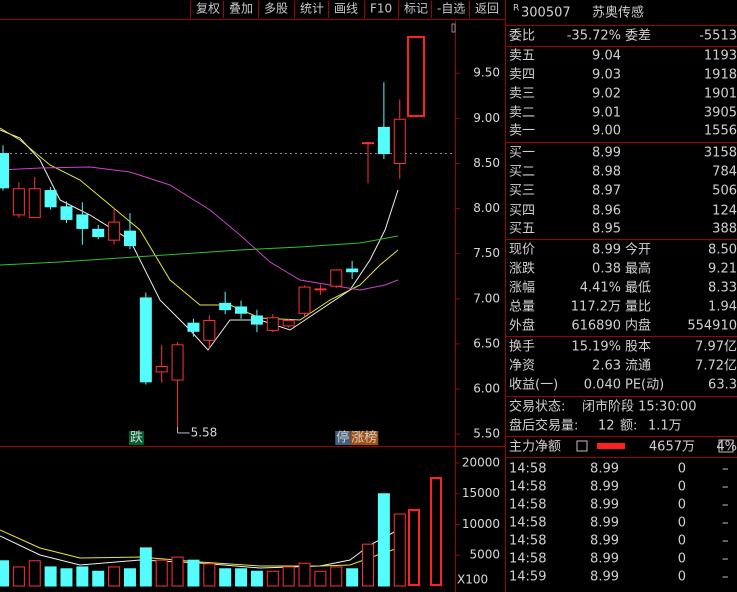  What do you see at coordinates (638, 269) in the screenshot?
I see `quote-label: 最高` at bounding box center [638, 269].